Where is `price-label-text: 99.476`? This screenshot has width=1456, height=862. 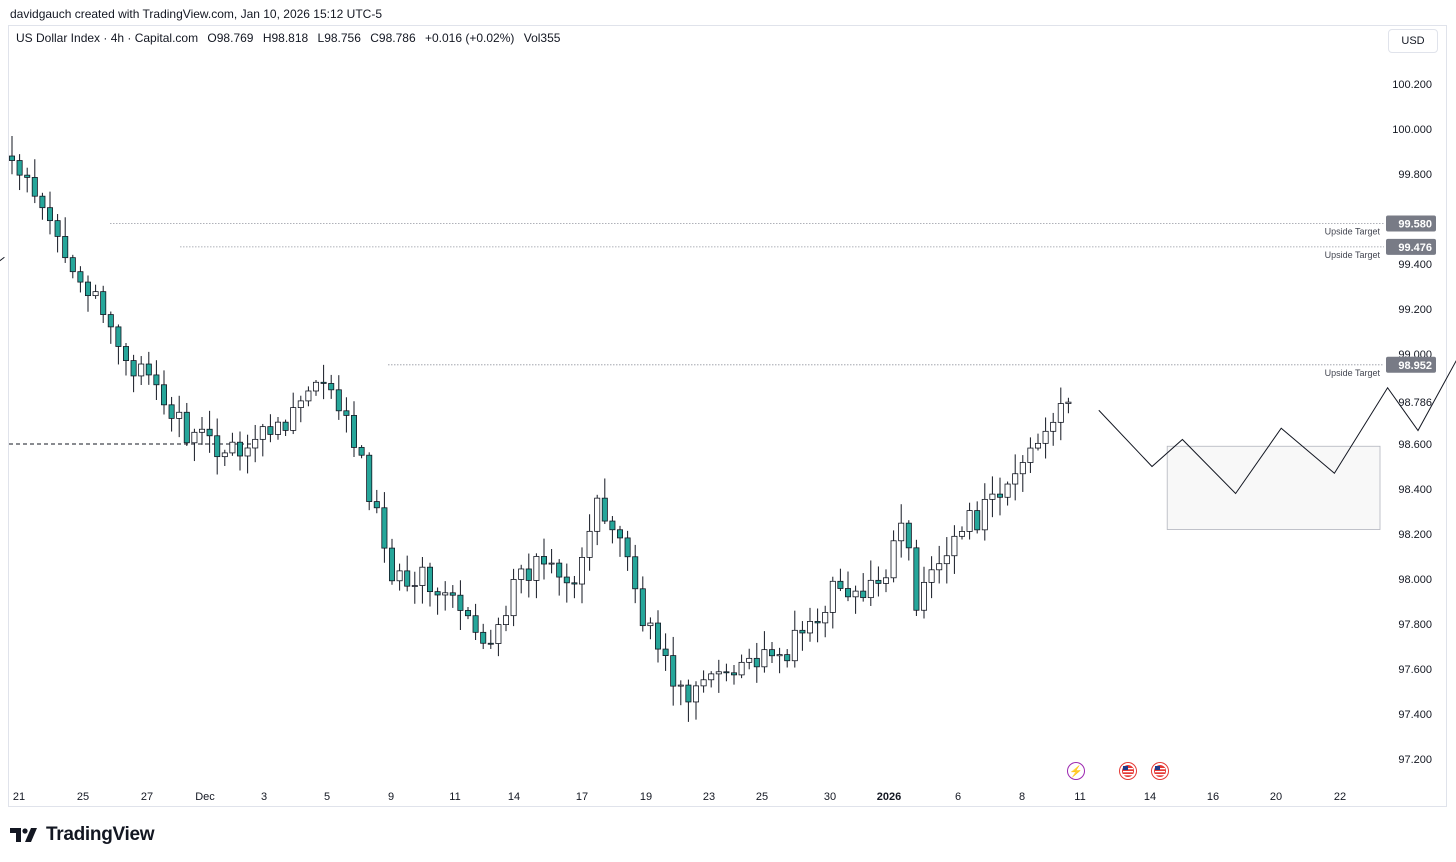 price-label-text: 99.476 is located at coordinates (1415, 248).